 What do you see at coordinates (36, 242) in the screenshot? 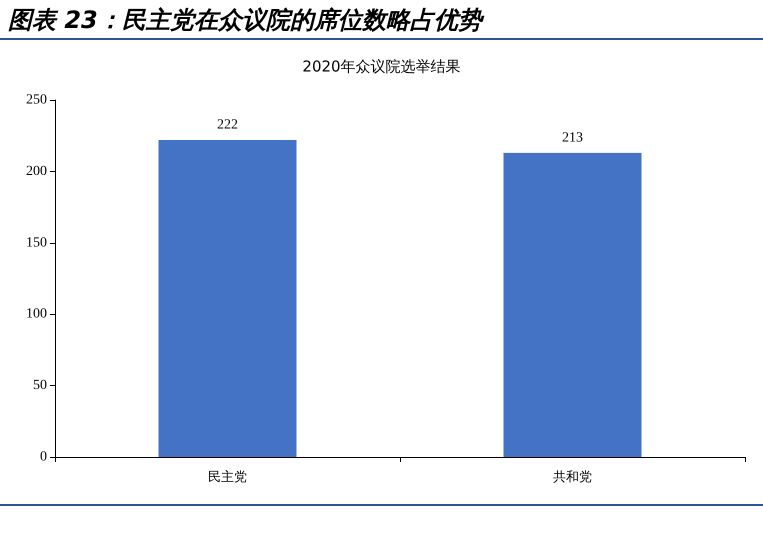
I see `y-tick-label: 150` at bounding box center [36, 242].